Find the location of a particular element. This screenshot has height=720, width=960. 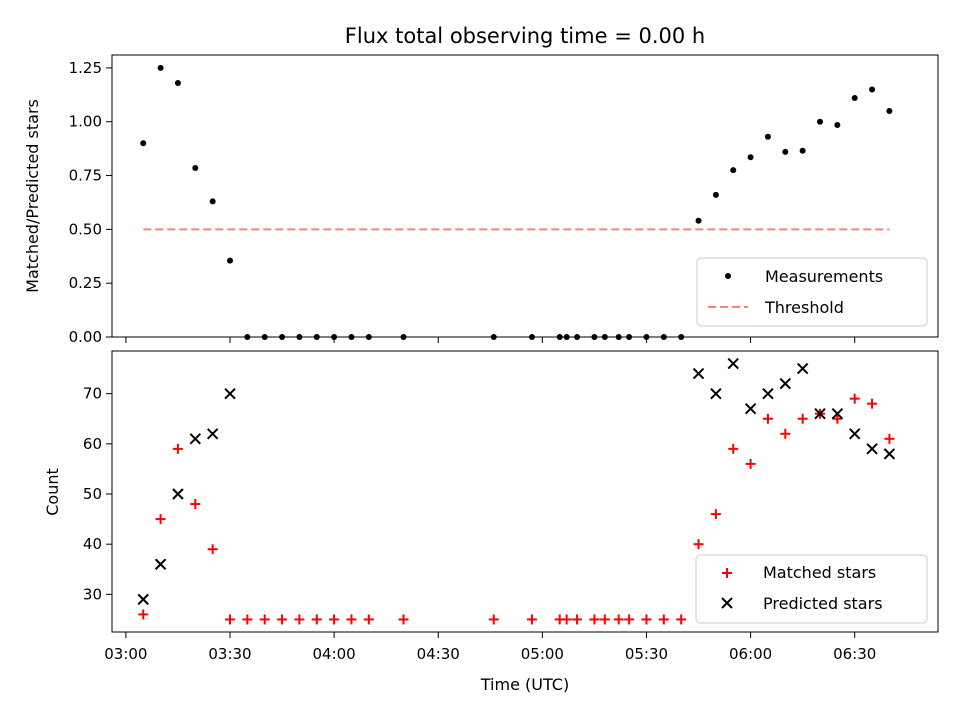

ratio-x-axis is located at coordinates (490, 340).